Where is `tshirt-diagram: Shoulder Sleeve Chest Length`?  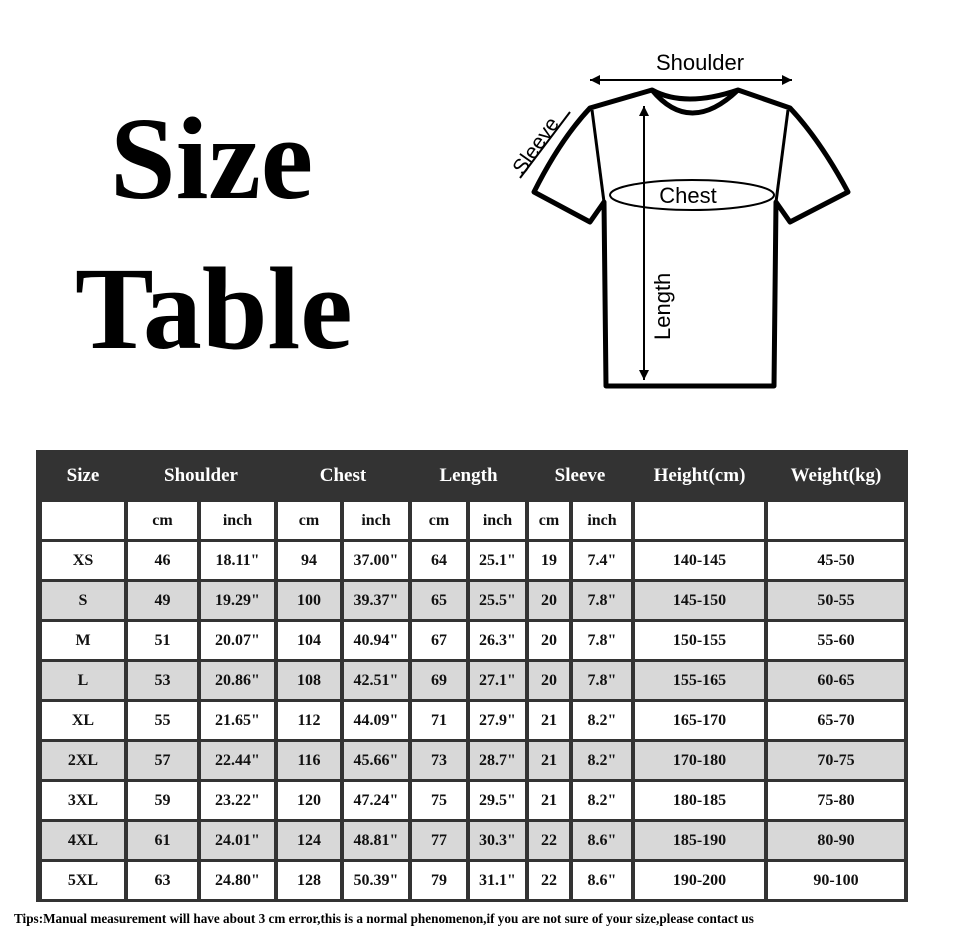 tshirt-diagram: Shoulder Sleeve Chest Length is located at coordinates (679, 219).